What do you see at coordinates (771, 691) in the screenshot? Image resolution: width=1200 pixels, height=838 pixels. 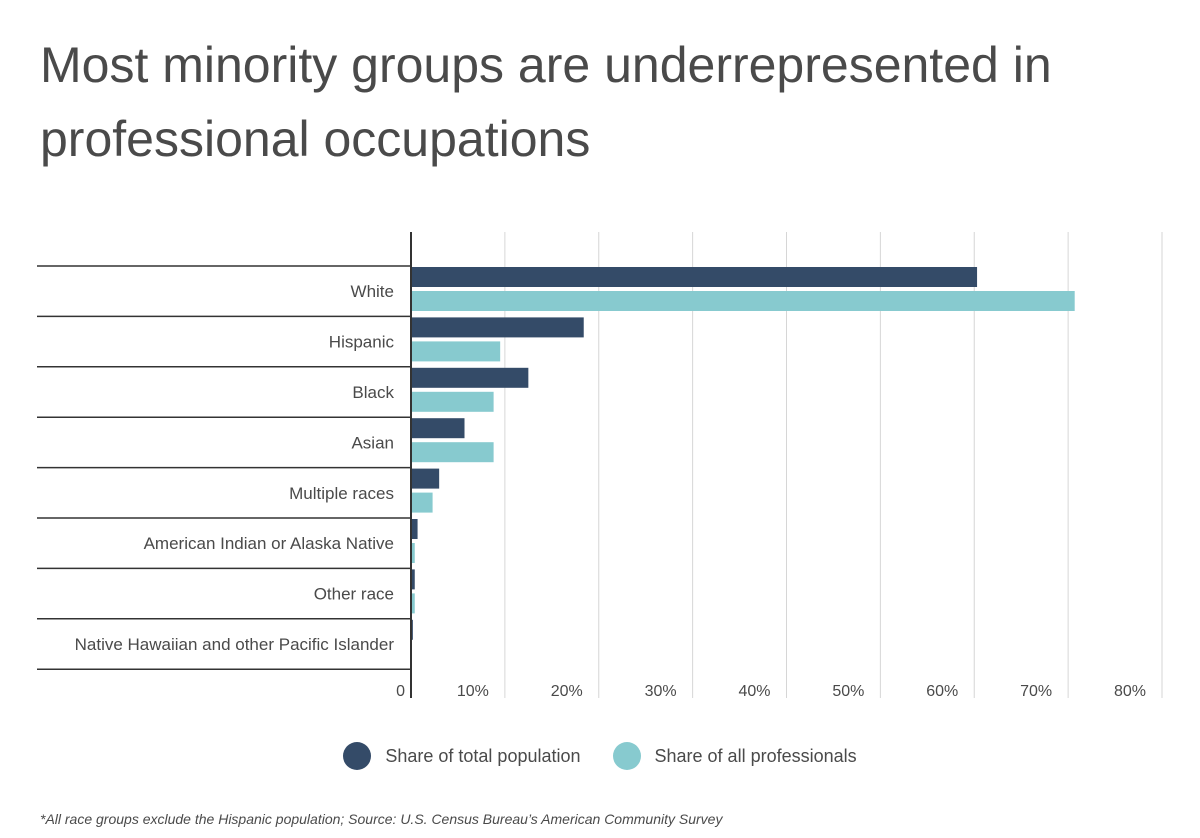 I see `x-tick-labels: 0 10% 20% 30% 40% 50% 60% 70% 80%` at bounding box center [771, 691].